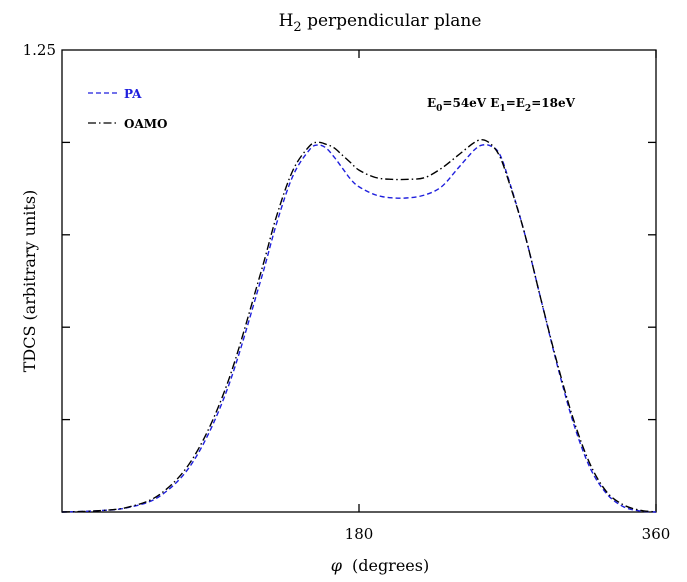  Describe the element at coordinates (431, 103) in the screenshot. I see `annotation-part-0: E` at that location.